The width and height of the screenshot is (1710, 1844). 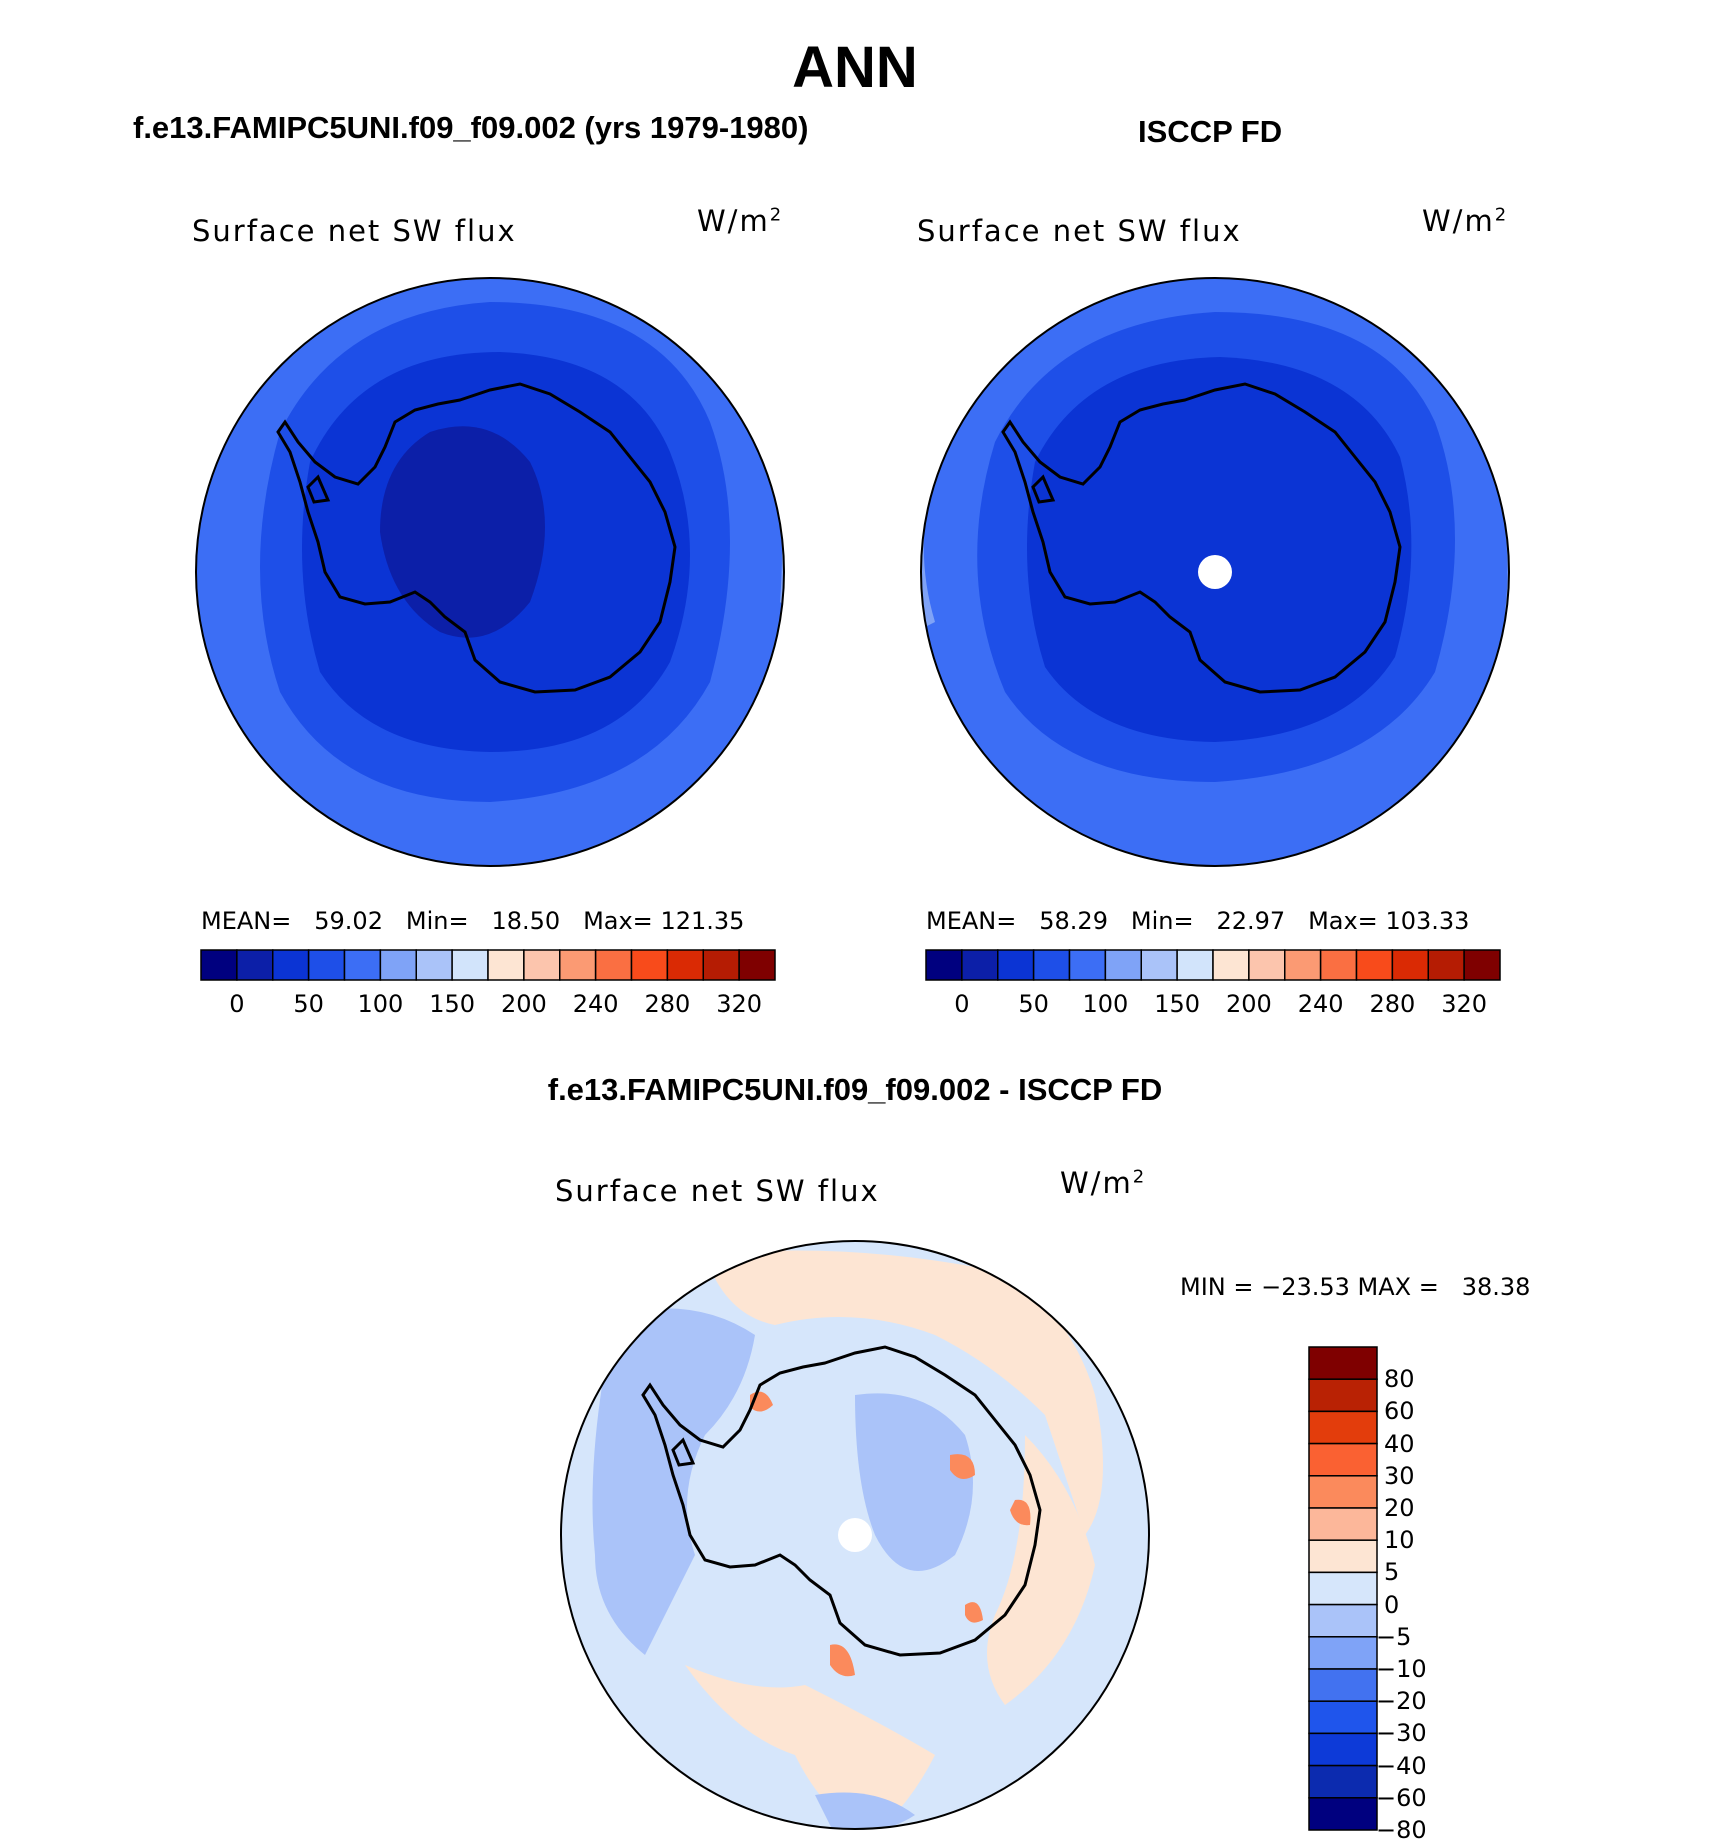 What do you see at coordinates (810, 1746) in the screenshot?
I see `diff-field-positive-south` at bounding box center [810, 1746].